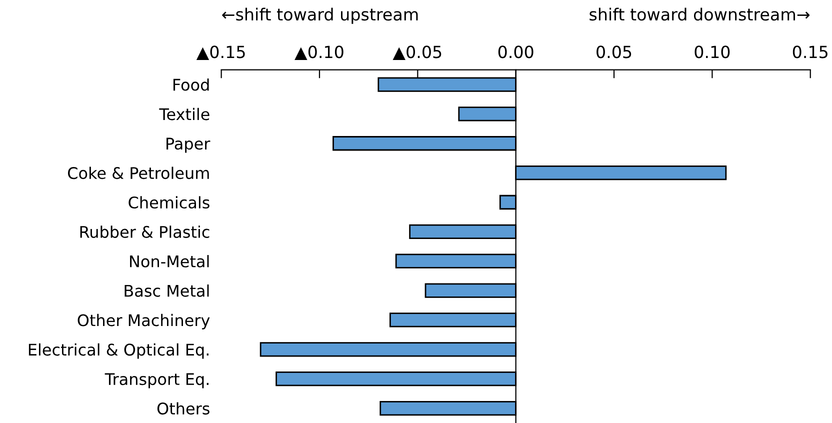 This screenshot has height=423, width=832. I want to click on x-tick-label: ▲0.10, so click(319, 53).